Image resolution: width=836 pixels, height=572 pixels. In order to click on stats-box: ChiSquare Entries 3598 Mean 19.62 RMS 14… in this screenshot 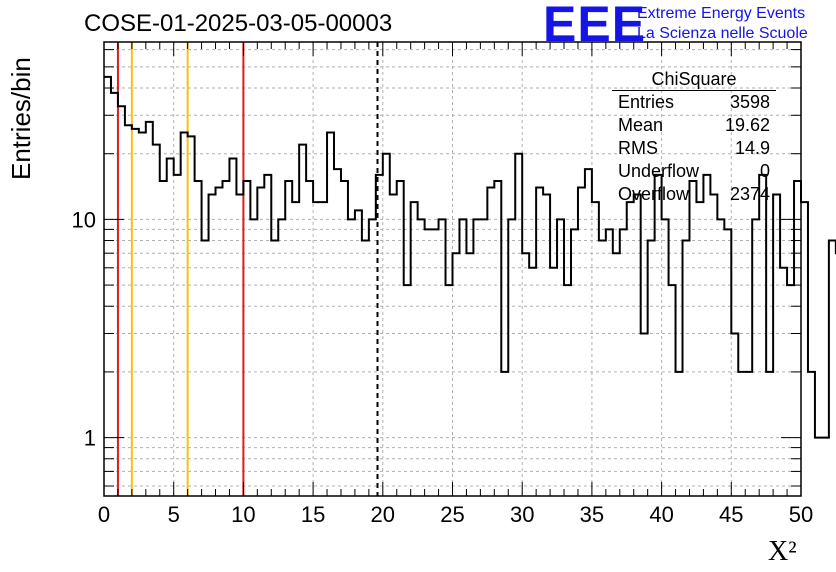, I will do `click(694, 137)`.